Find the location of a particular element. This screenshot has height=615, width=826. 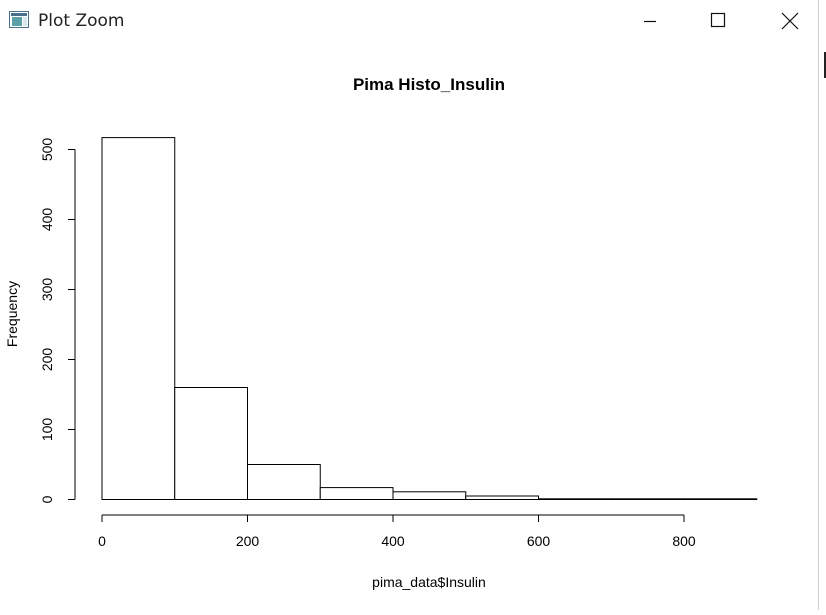

window-title: Plot Zoom is located at coordinates (81, 21).